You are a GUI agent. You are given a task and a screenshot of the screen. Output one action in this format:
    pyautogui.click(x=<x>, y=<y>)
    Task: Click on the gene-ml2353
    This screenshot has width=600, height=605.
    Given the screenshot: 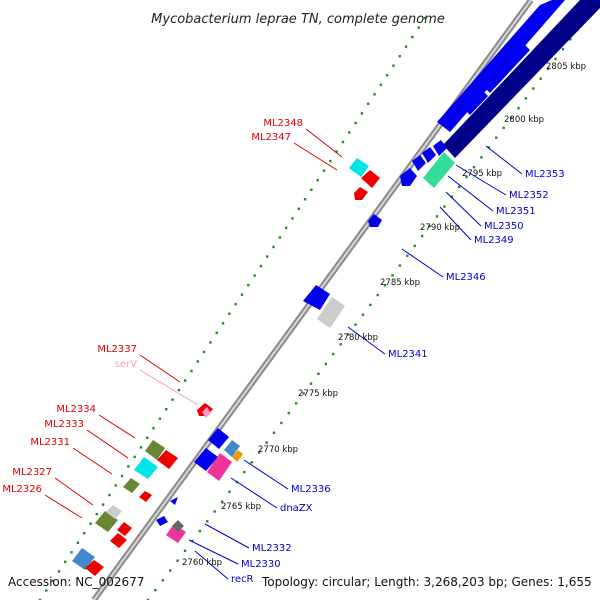 What is the action you would take?
    pyautogui.click(x=521, y=79)
    